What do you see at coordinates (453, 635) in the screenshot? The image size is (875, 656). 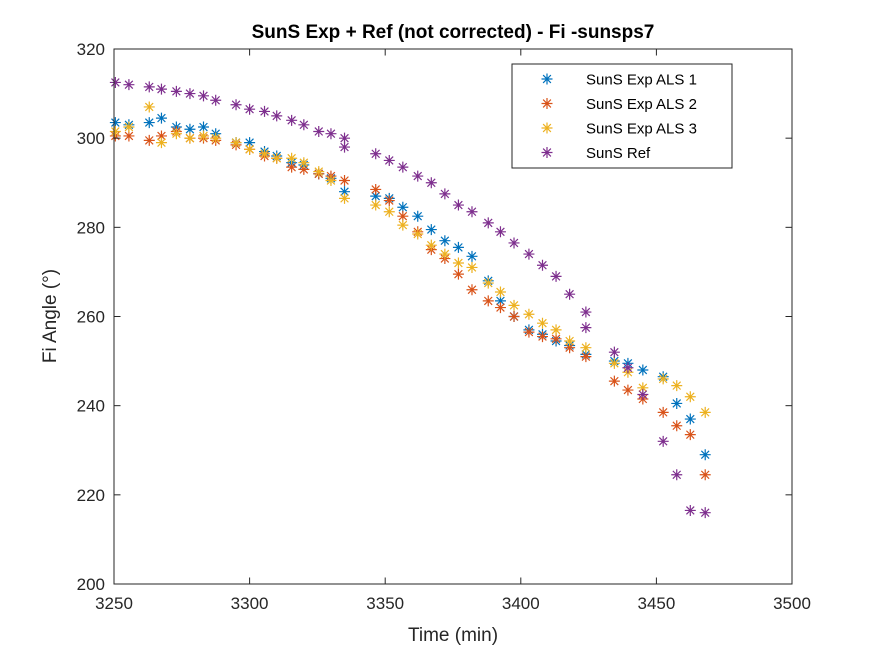 I see `x-axis-label: Time (min)` at bounding box center [453, 635].